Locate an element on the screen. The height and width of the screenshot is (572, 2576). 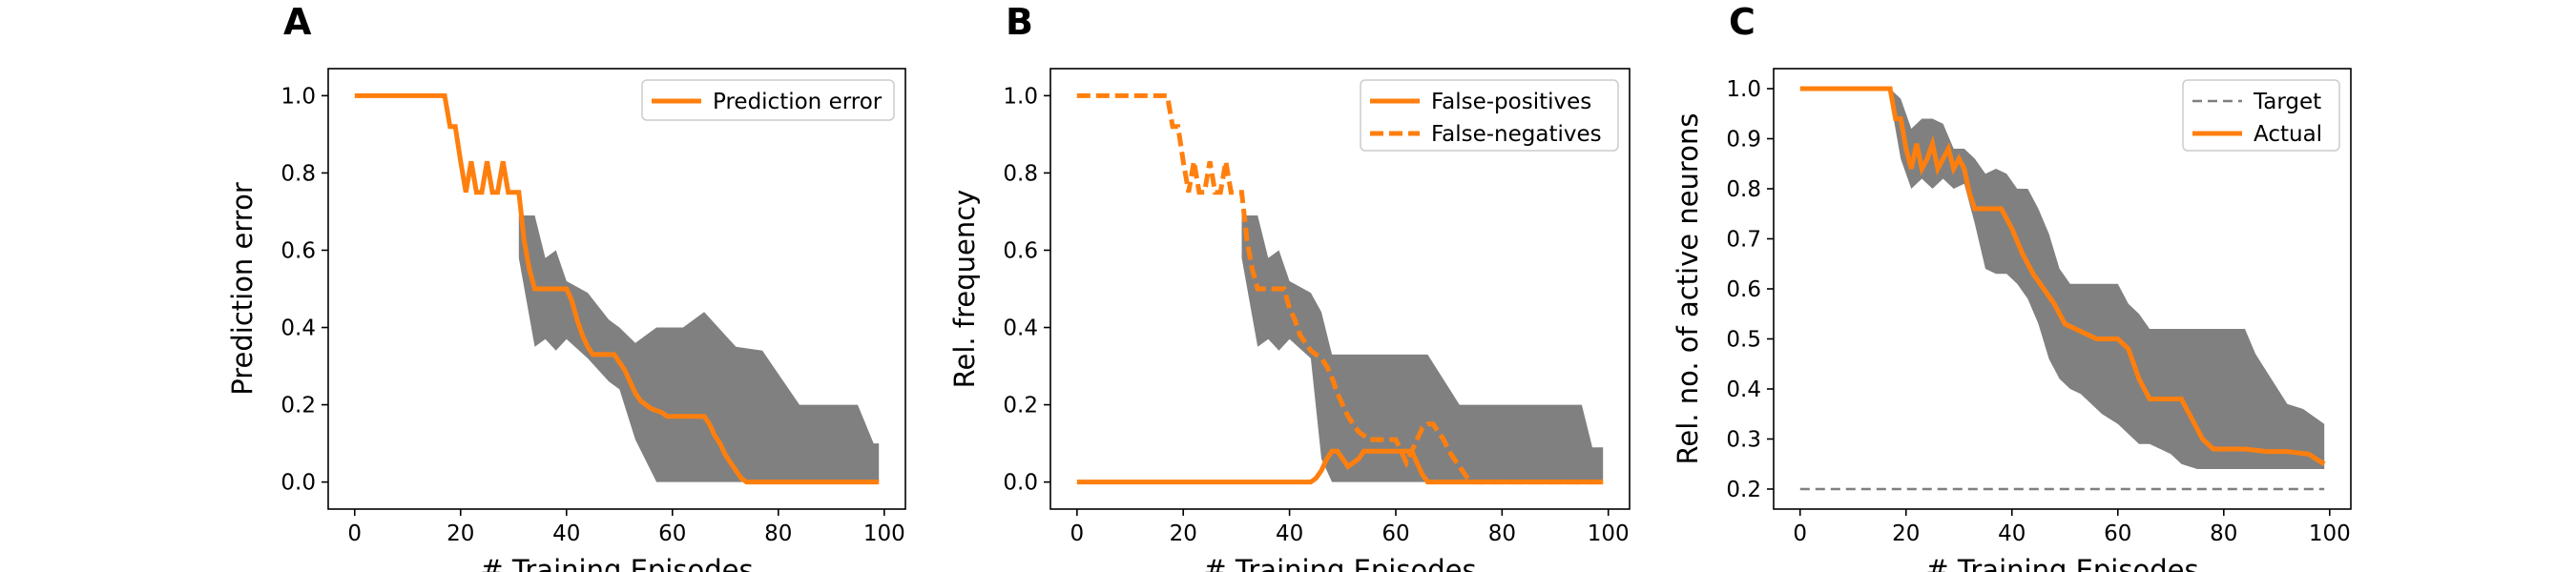
legend: Target Actual is located at coordinates (2261, 116).